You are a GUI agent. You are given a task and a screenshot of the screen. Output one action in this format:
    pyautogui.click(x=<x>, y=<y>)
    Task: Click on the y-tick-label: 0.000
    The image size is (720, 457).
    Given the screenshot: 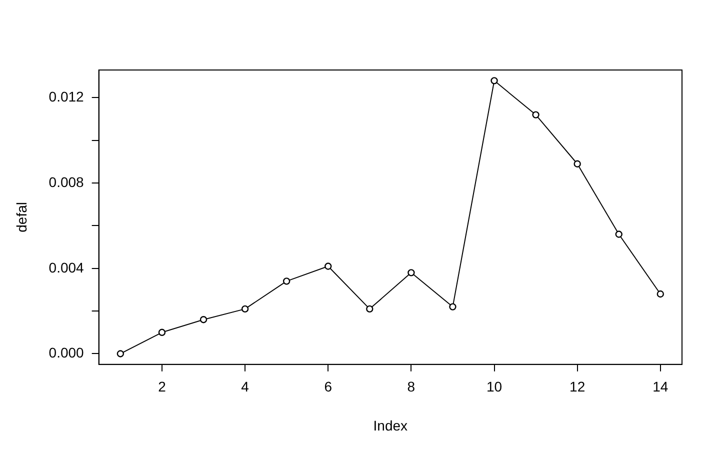 What is the action you would take?
    pyautogui.click(x=66, y=352)
    